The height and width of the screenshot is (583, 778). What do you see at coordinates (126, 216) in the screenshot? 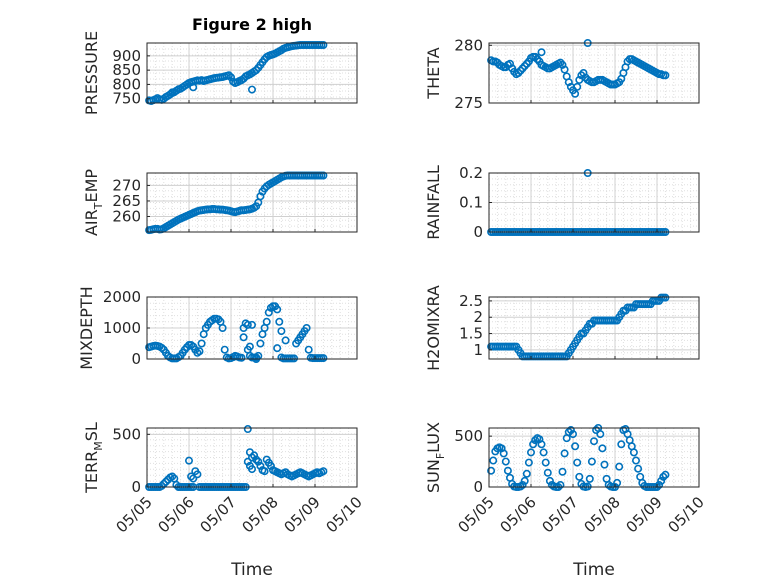
I see `y-tick-label: 260` at bounding box center [126, 216].